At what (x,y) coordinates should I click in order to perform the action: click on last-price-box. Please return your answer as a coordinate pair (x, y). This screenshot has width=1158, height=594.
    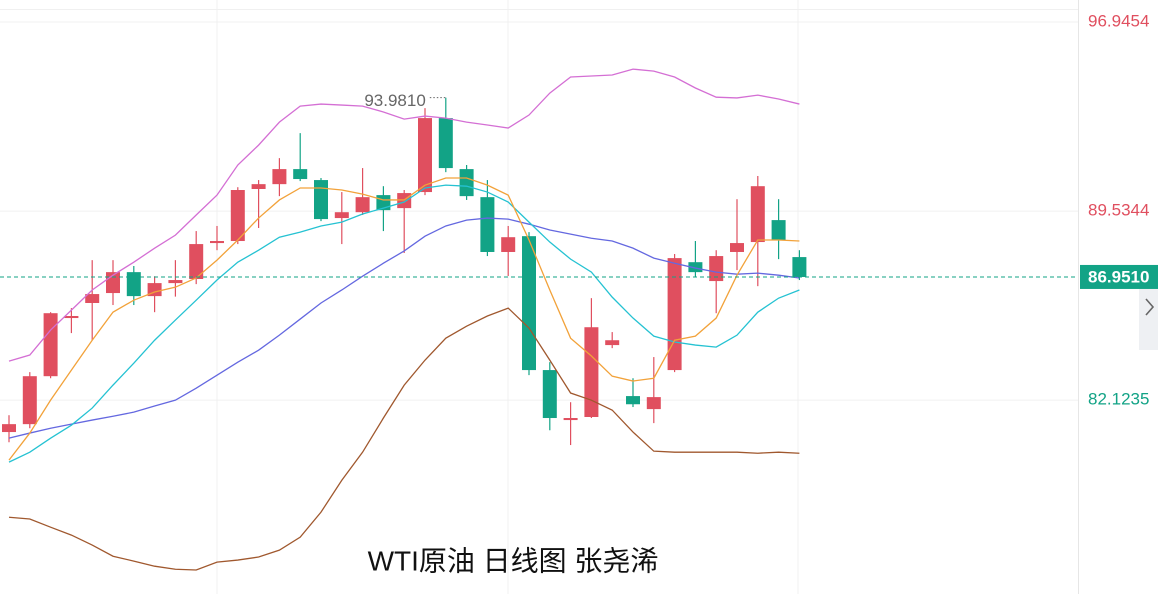
    Looking at the image, I should click on (1119, 276).